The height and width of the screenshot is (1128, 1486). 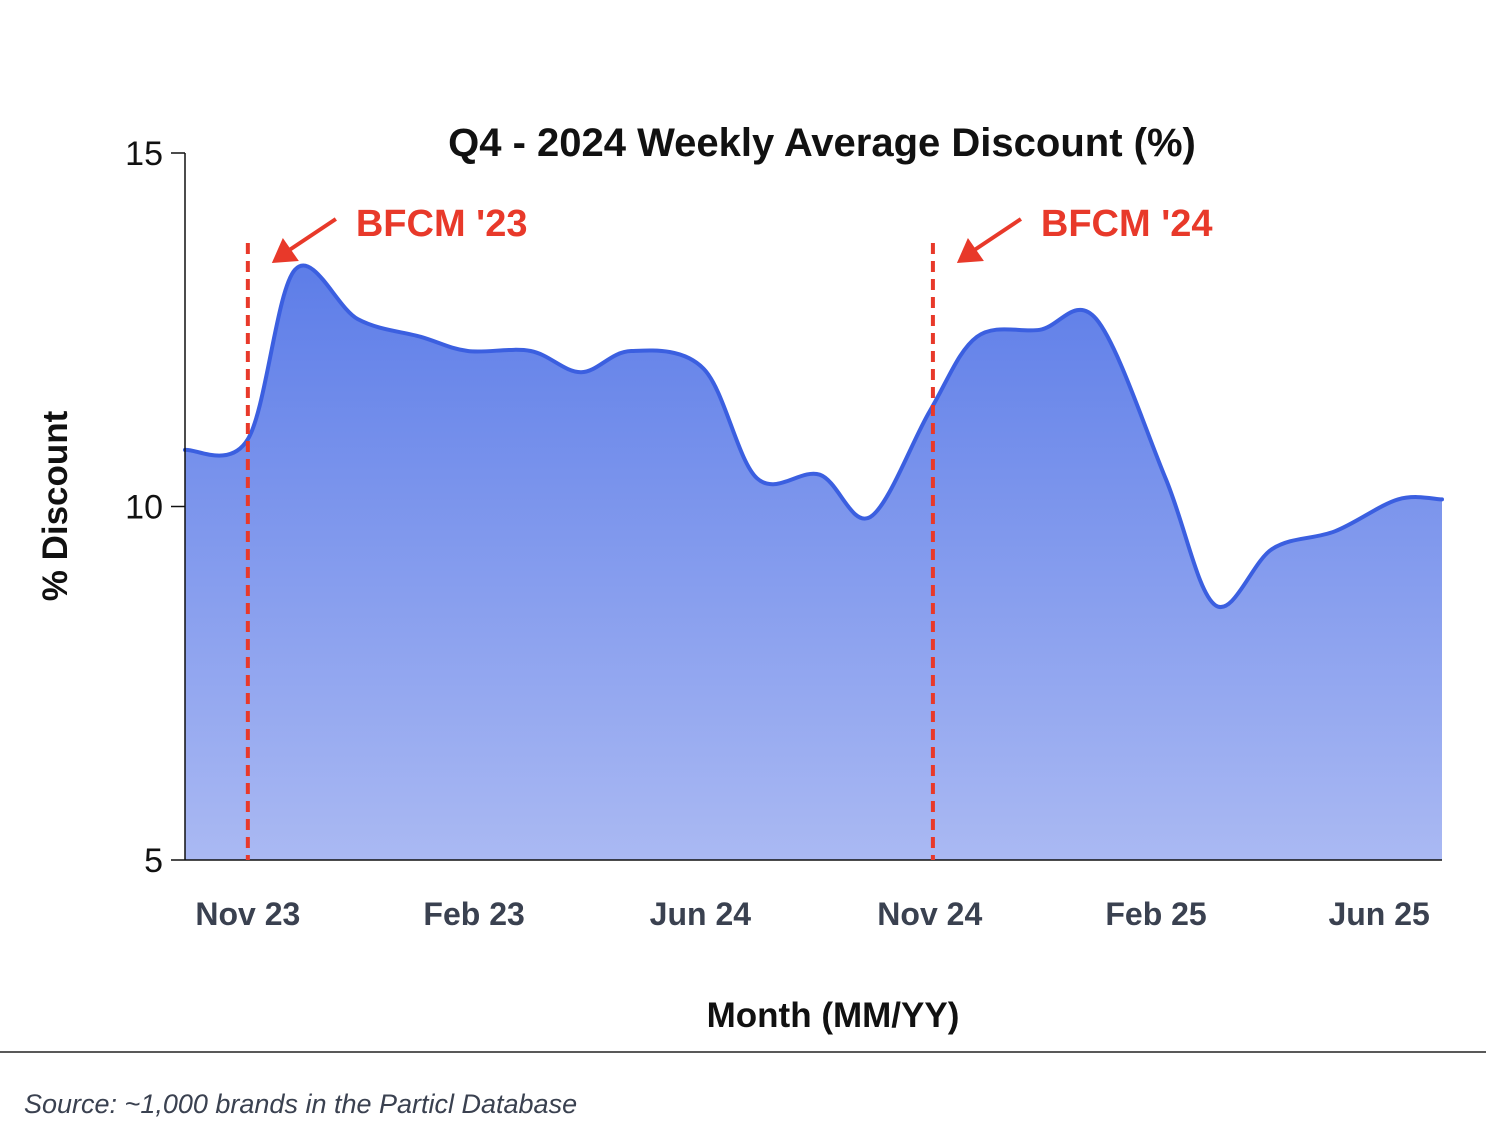 What do you see at coordinates (247, 914) in the screenshot?
I see `x-tick-label: Nov 23` at bounding box center [247, 914].